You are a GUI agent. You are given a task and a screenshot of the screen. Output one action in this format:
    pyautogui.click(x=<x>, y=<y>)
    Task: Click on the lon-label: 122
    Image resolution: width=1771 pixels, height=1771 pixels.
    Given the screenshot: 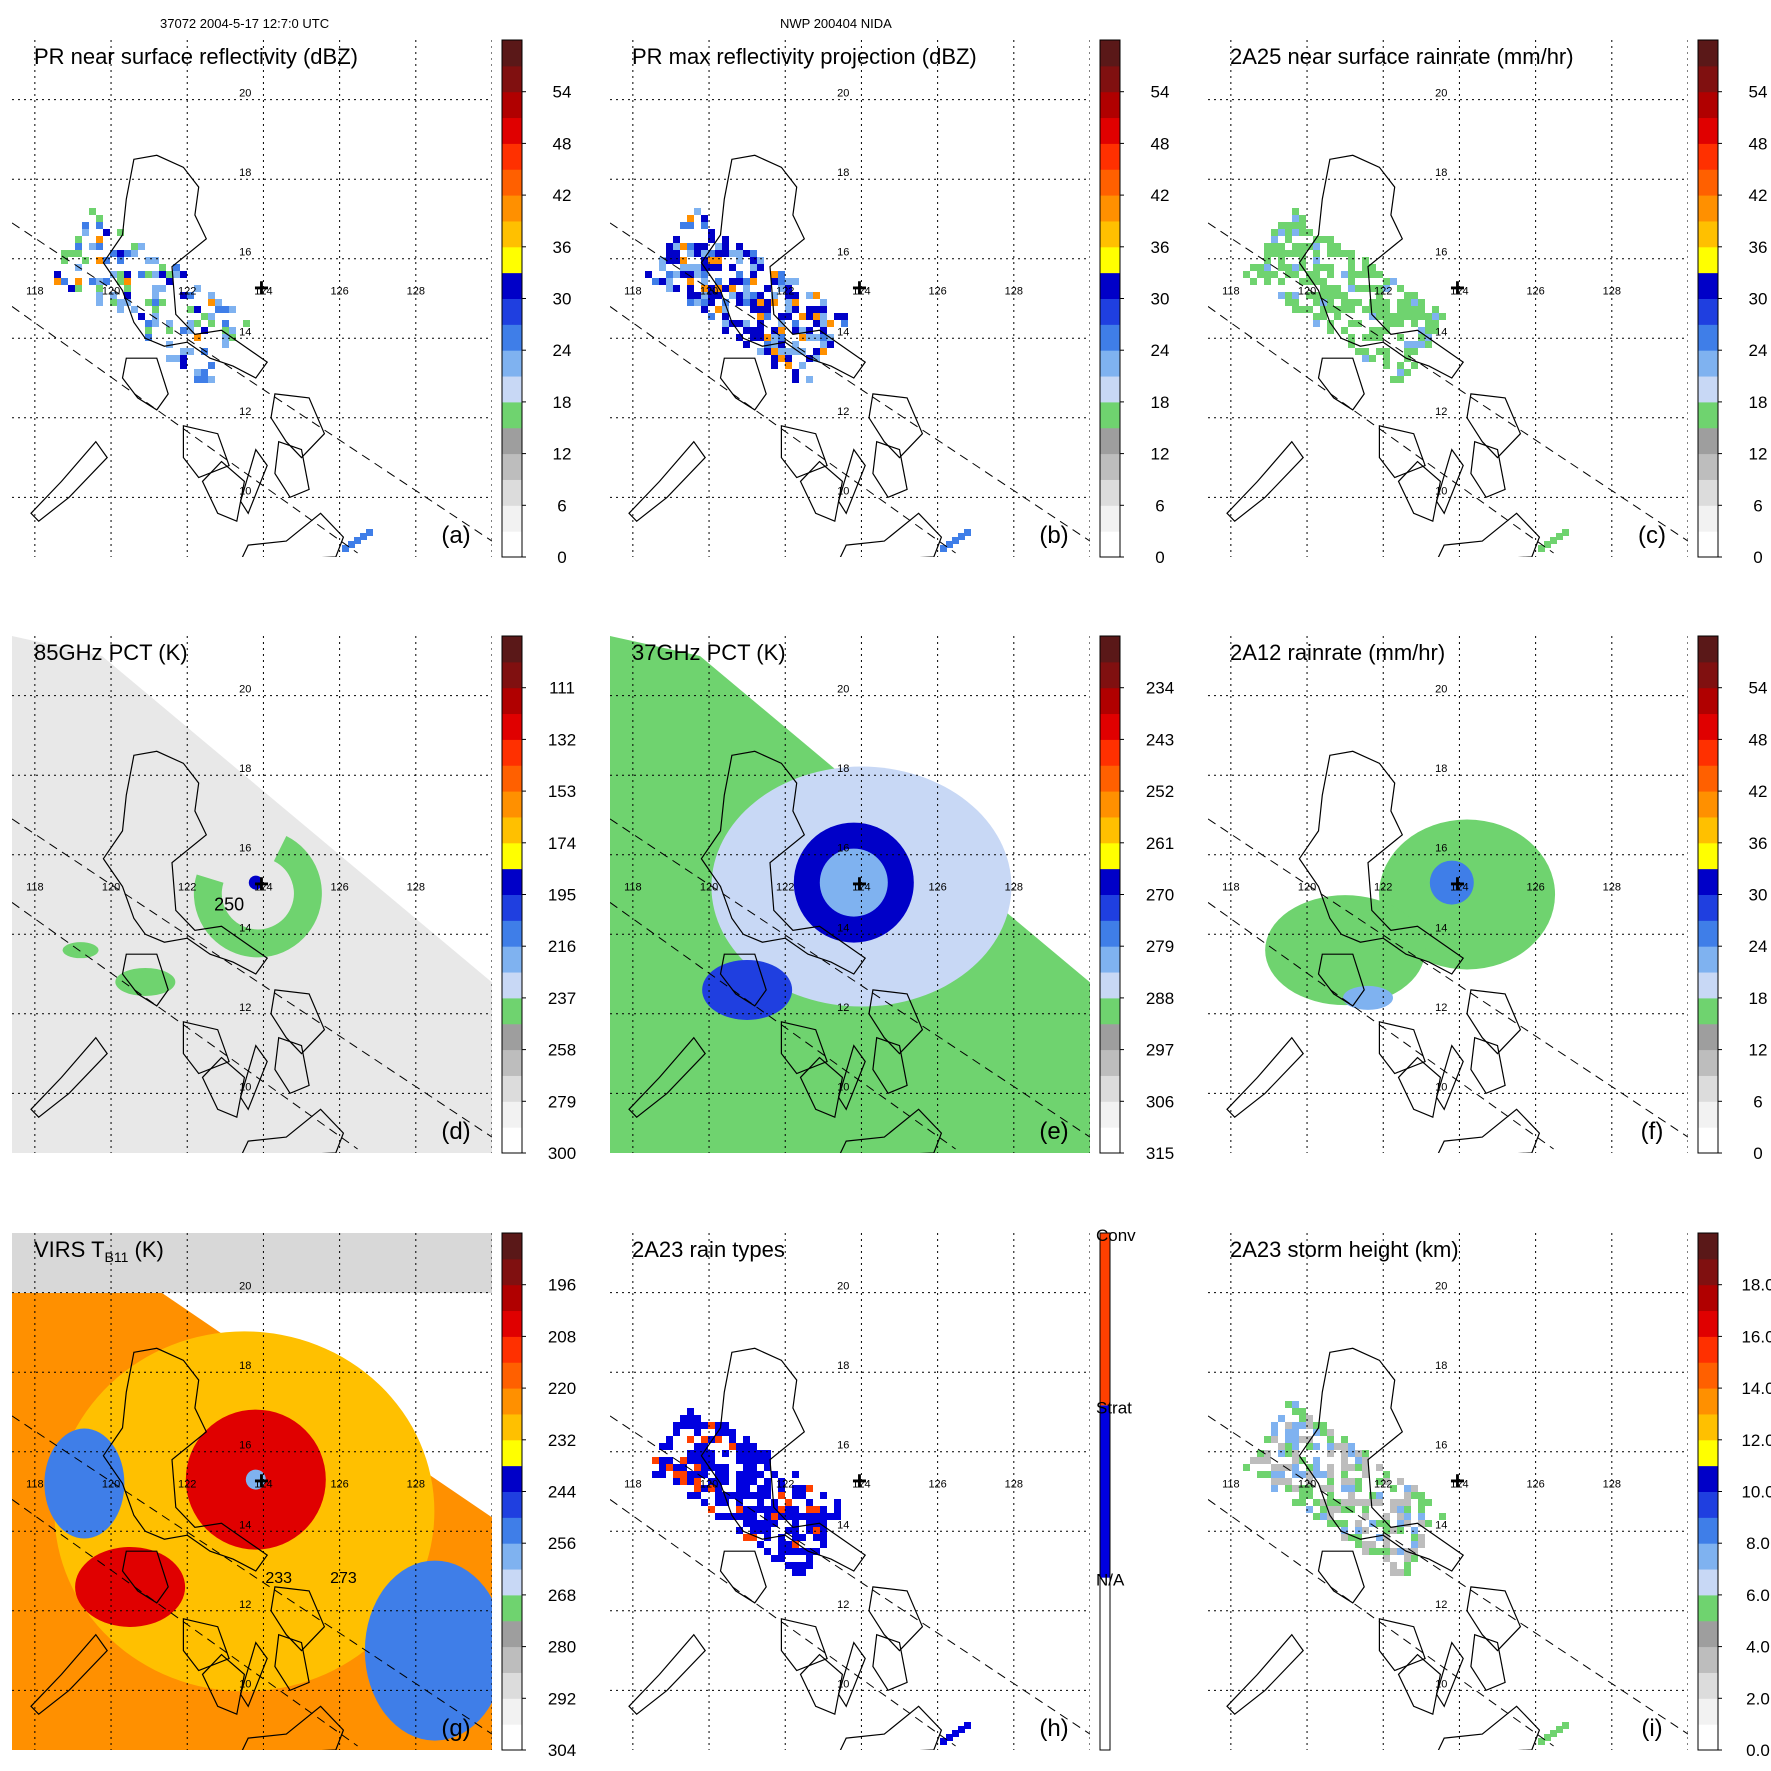 What is the action you would take?
    pyautogui.click(x=187, y=1485)
    